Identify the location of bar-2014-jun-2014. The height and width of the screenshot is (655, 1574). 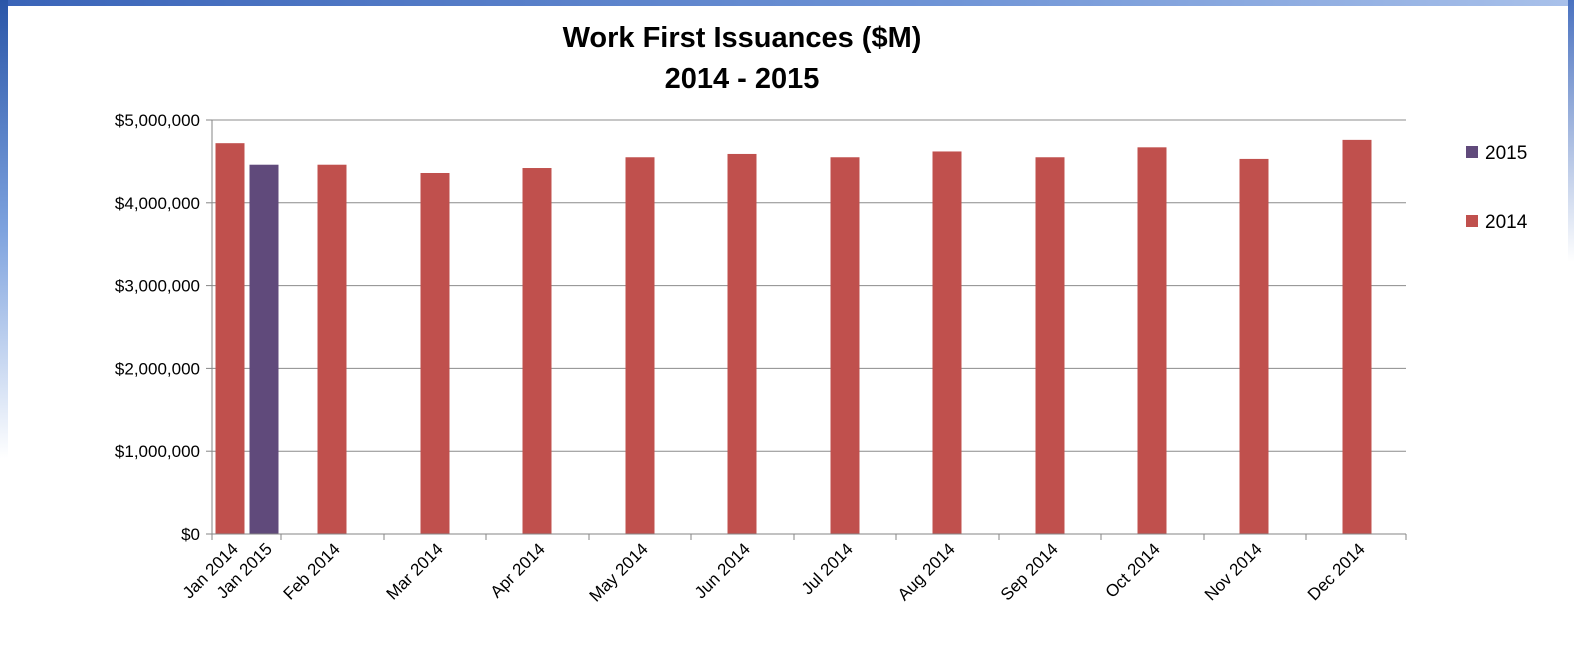
(742, 343).